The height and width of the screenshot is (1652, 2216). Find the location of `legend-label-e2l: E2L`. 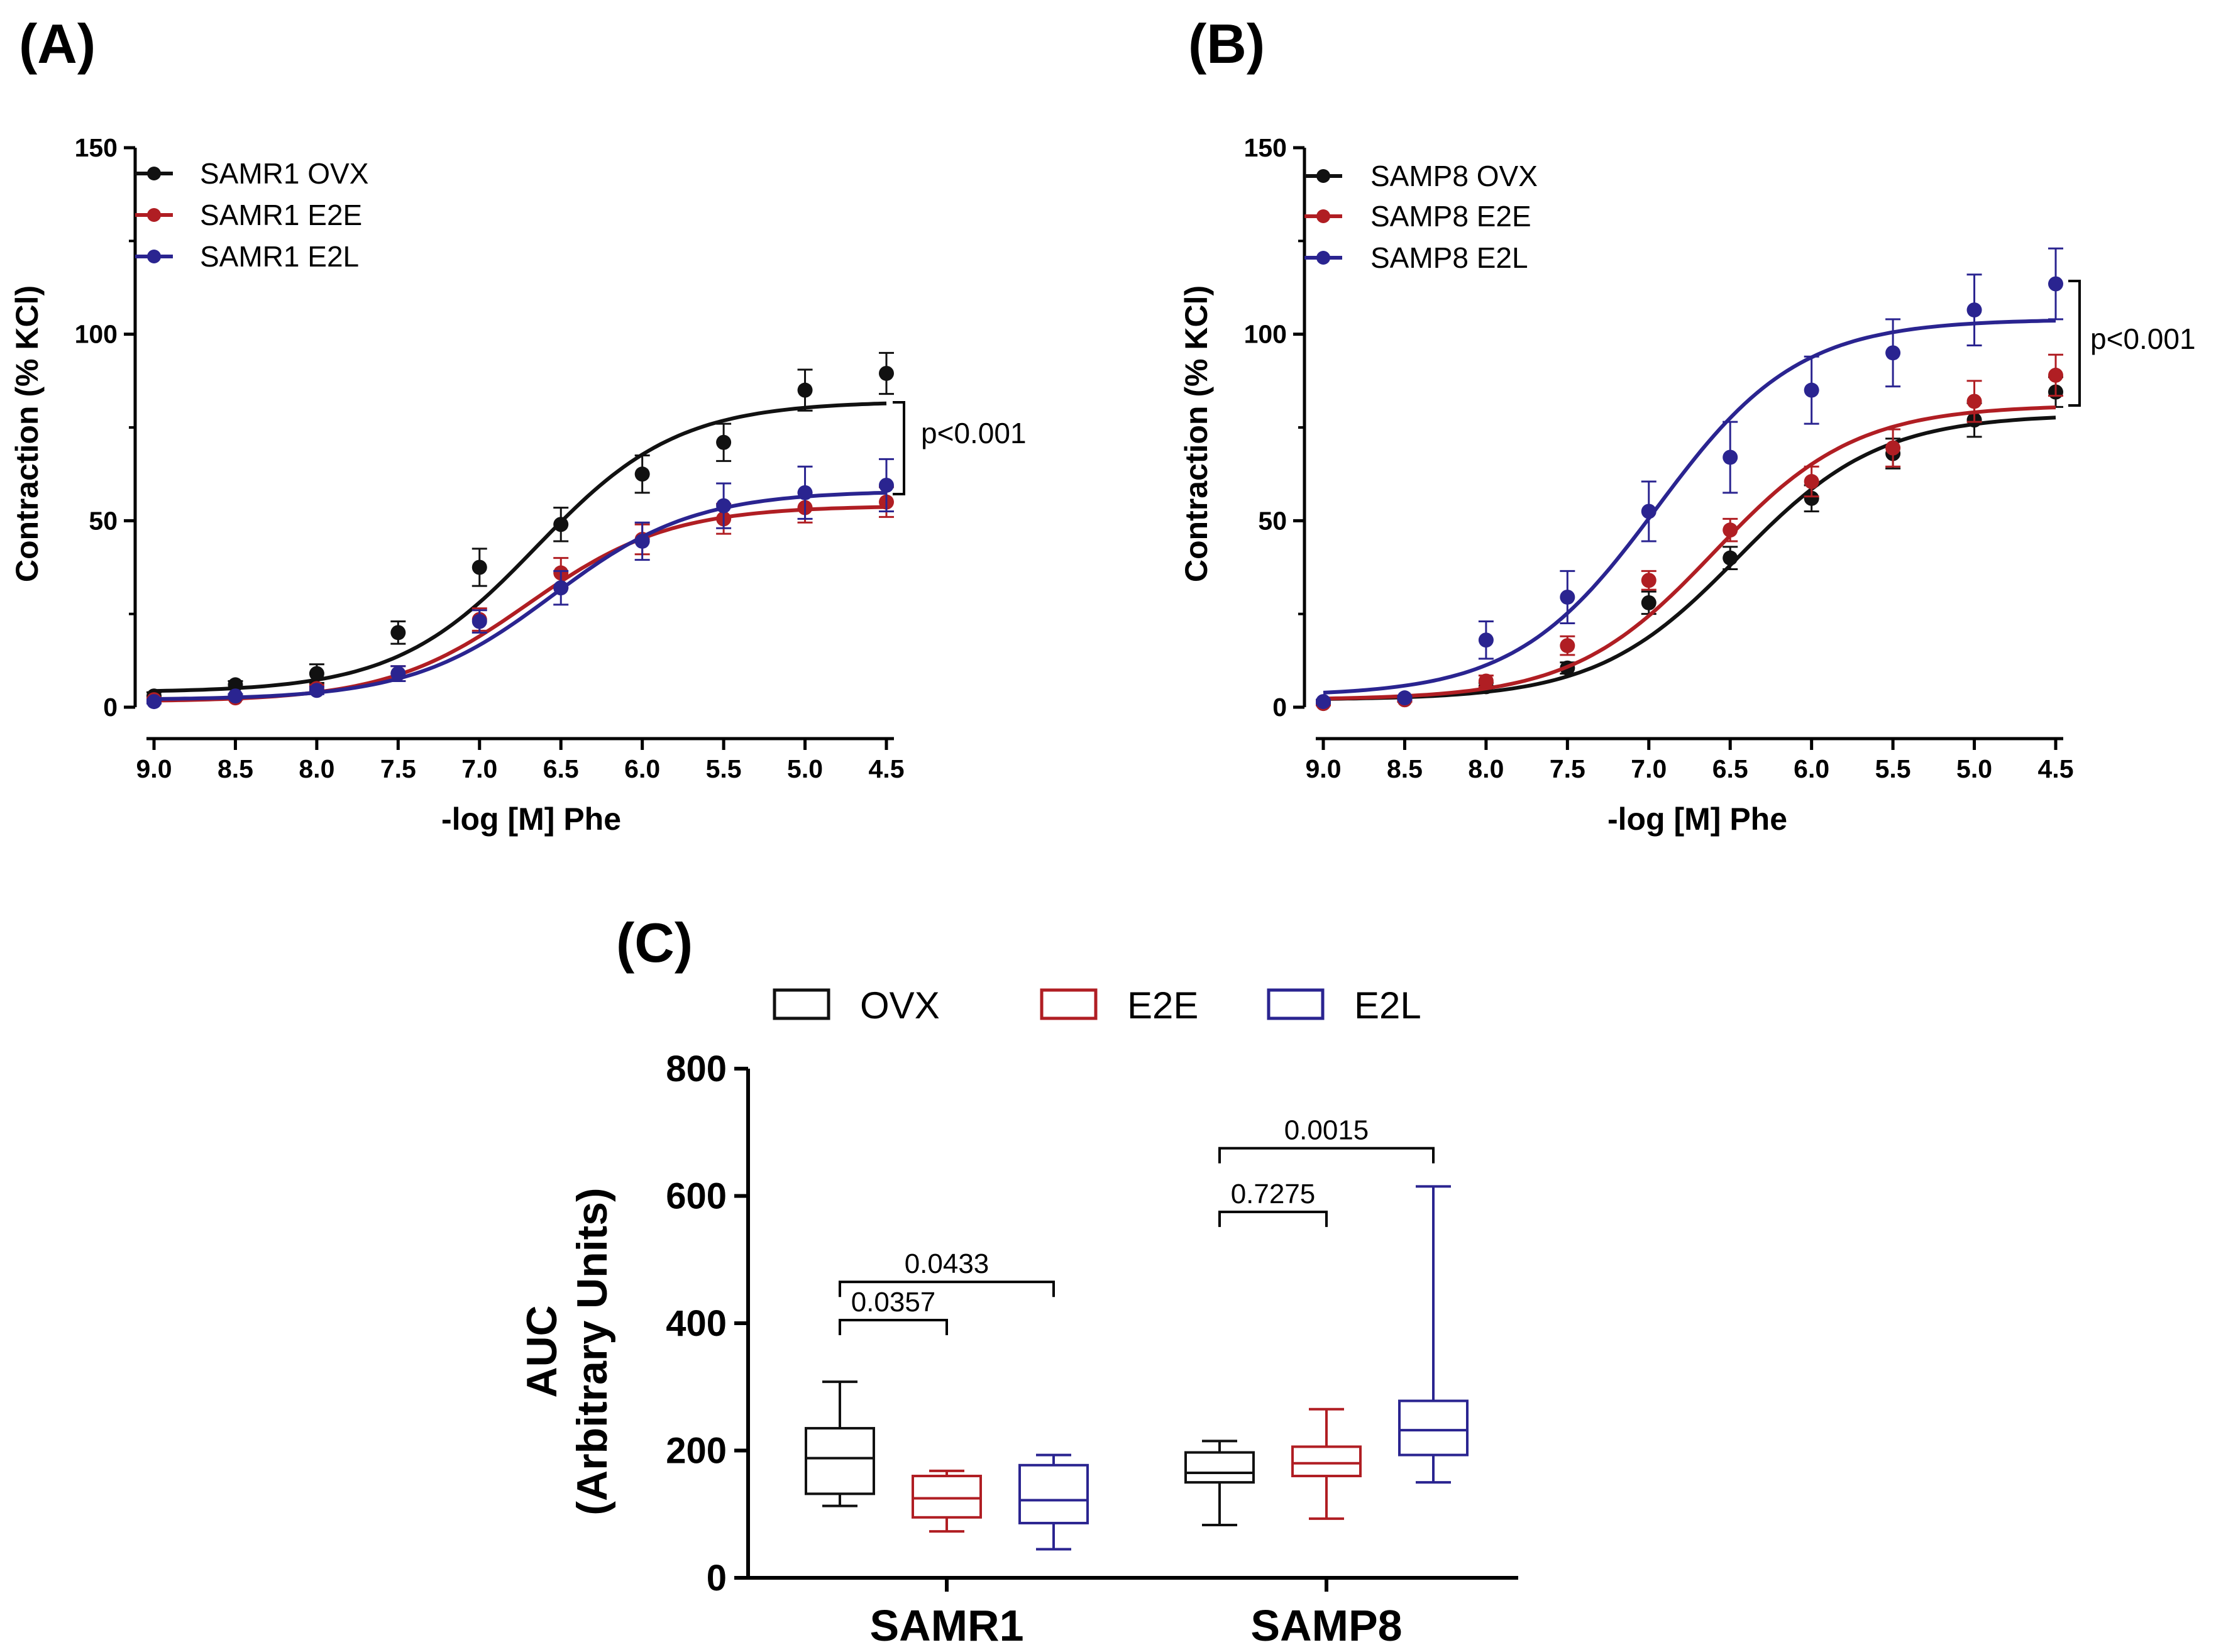

legend-label-e2l: E2L is located at coordinates (1387, 1005).